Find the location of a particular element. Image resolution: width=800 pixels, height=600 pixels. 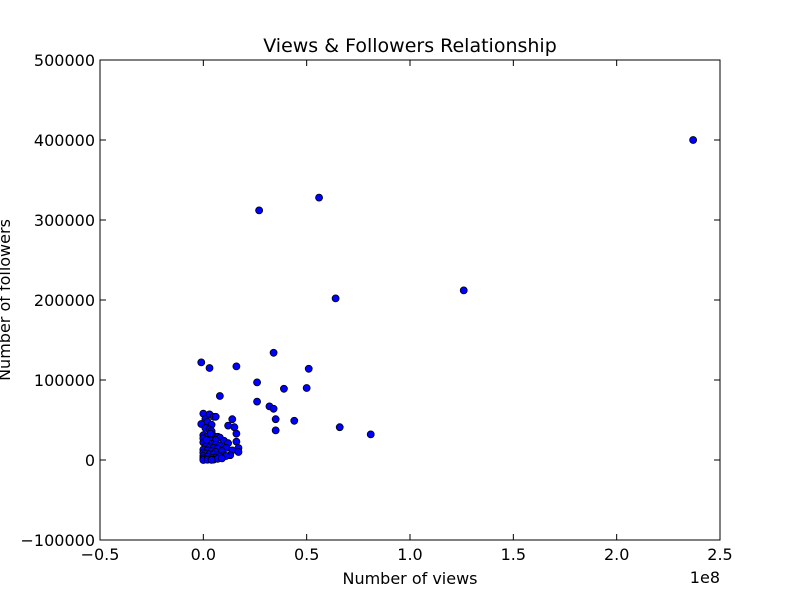

x-axis-offset-label: 1e8 is located at coordinates (705, 577).